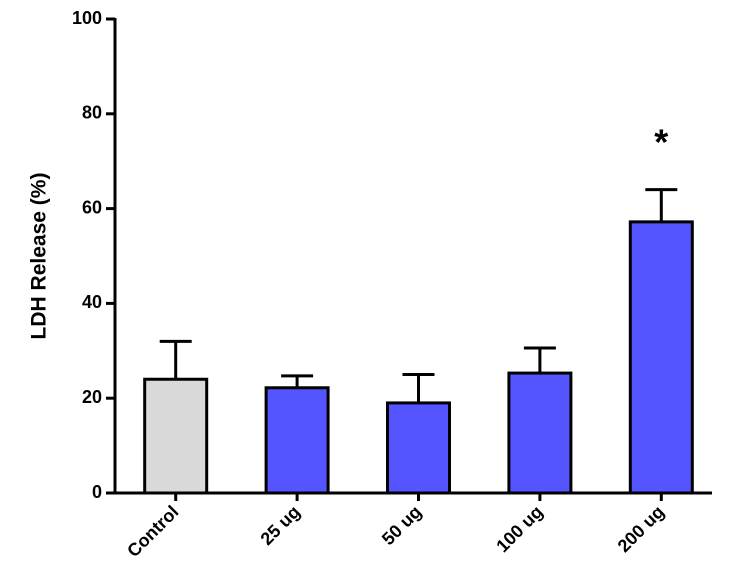 The image size is (733, 586). Describe the element at coordinates (152, 531) in the screenshot. I see `x-tick-label: Control` at that location.